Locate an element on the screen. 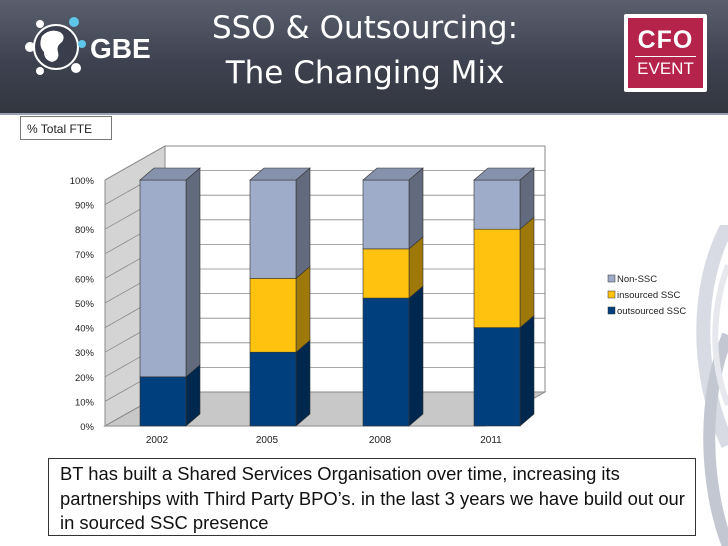 This screenshot has height=546, width=728. cfo-event-logo: CFO EVENT is located at coordinates (665, 53).